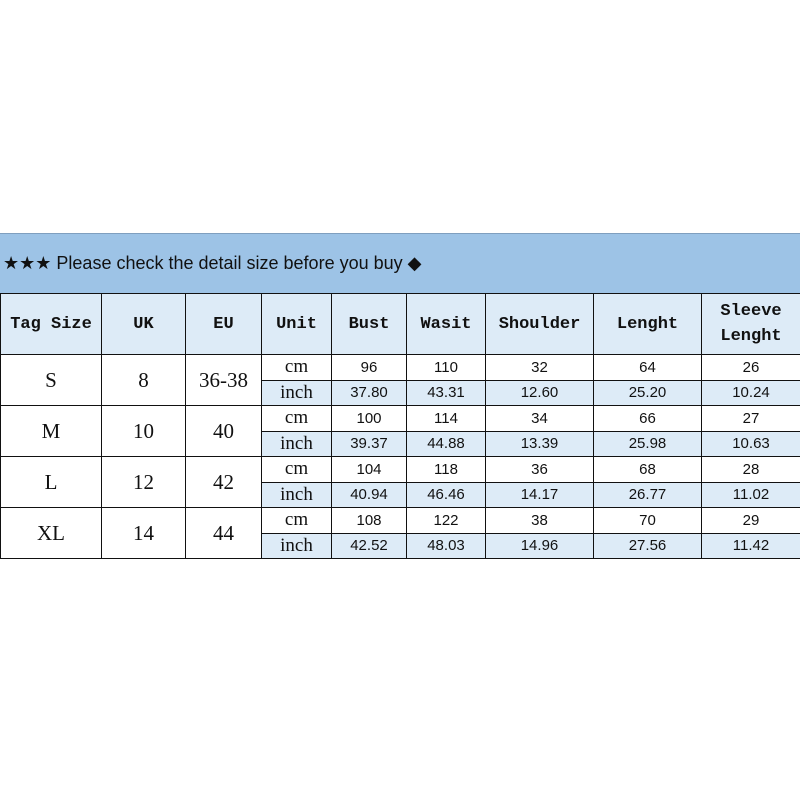 The height and width of the screenshot is (800, 800). I want to click on measurement-cell: 11.42, so click(750, 545).